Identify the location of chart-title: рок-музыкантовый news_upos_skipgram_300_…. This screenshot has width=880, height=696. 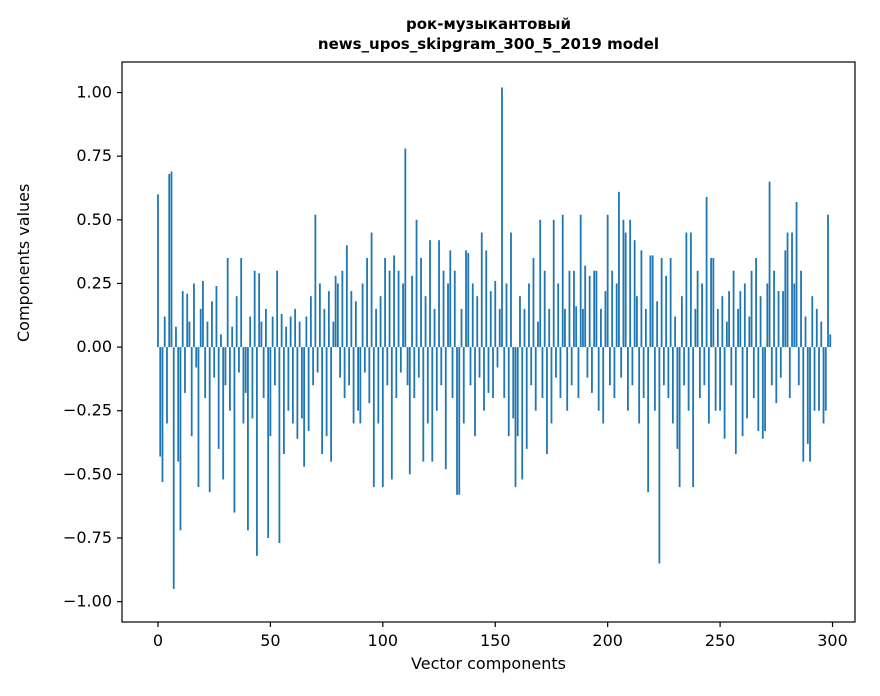
(488, 34).